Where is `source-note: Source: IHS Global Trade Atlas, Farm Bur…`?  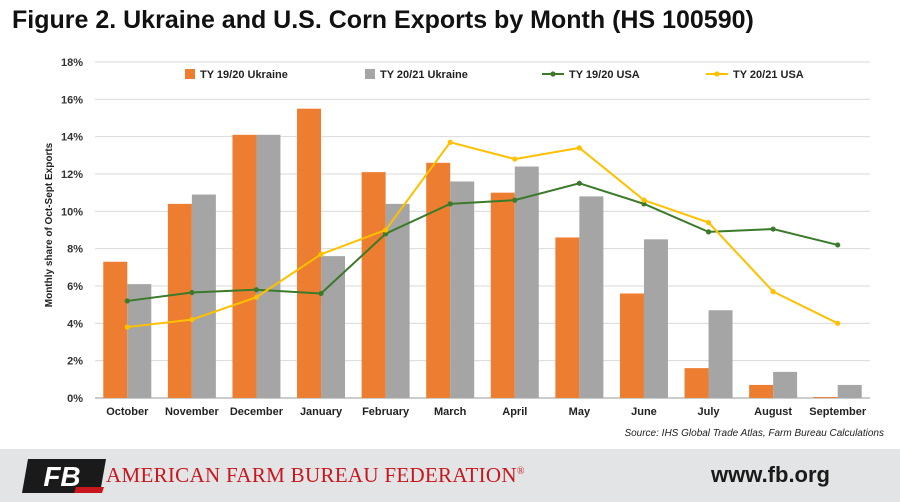 source-note: Source: IHS Global Trade Atlas, Farm Bur… is located at coordinates (754, 433).